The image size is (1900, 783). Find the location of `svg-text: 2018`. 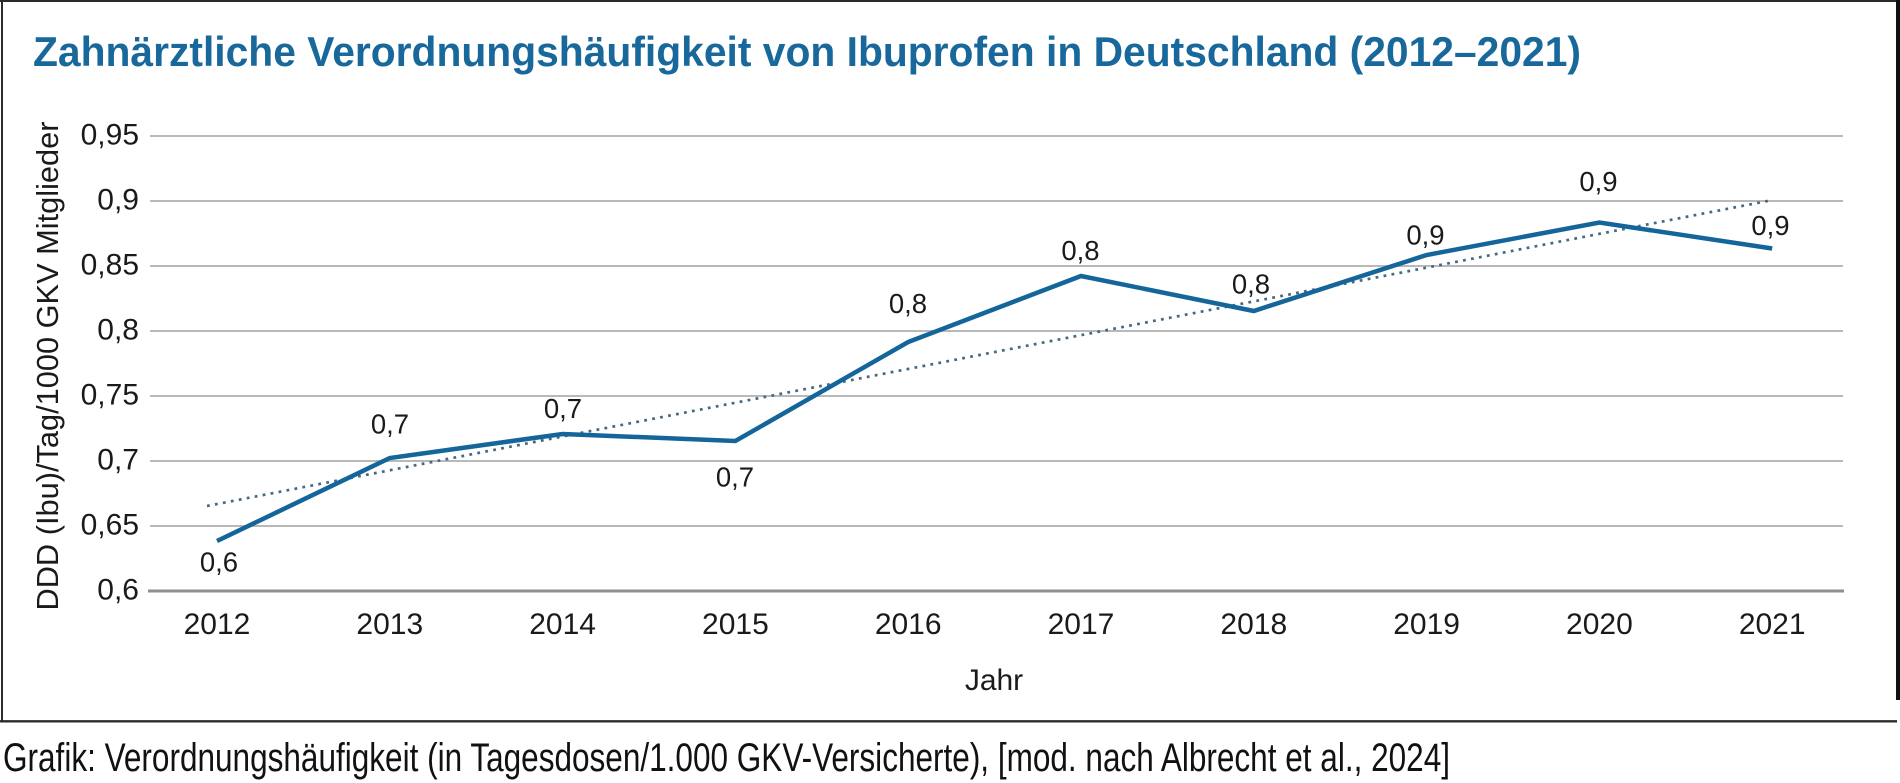

svg-text: 2018 is located at coordinates (1253, 624).